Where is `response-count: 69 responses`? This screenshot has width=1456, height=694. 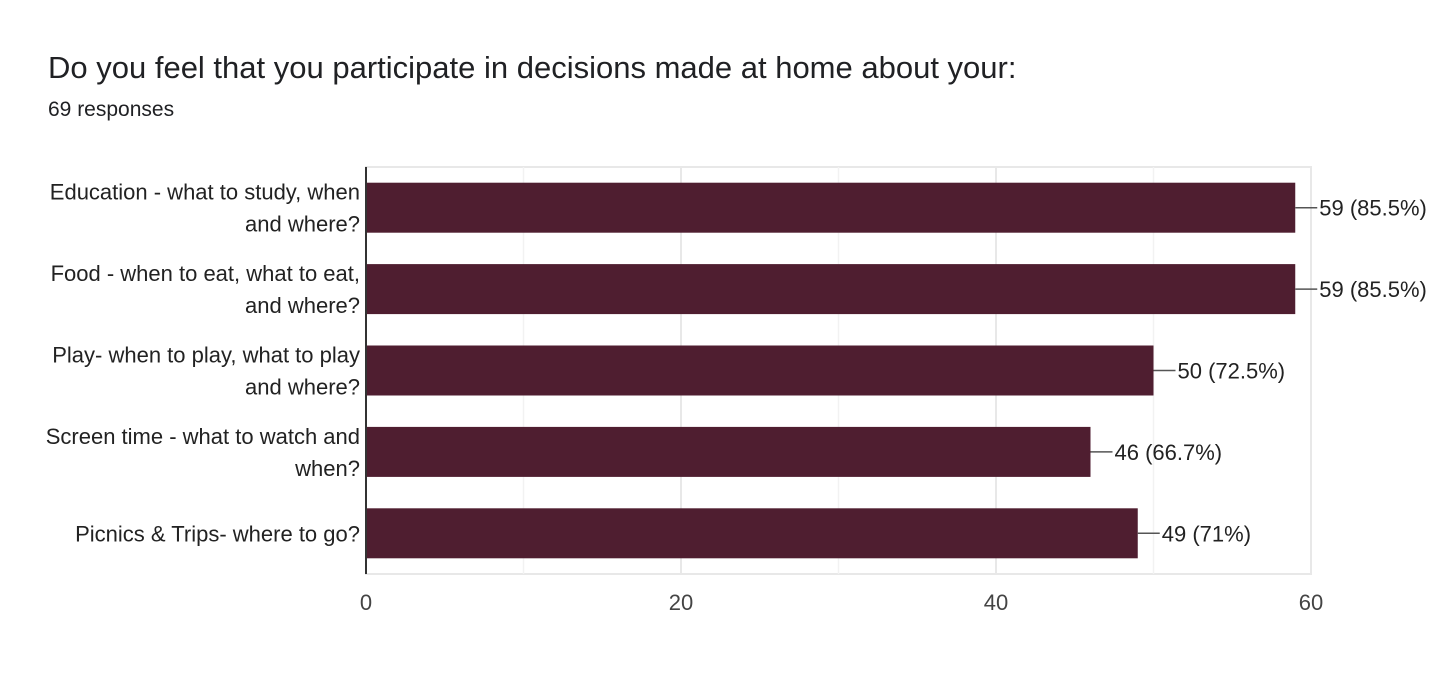 response-count: 69 responses is located at coordinates (111, 109).